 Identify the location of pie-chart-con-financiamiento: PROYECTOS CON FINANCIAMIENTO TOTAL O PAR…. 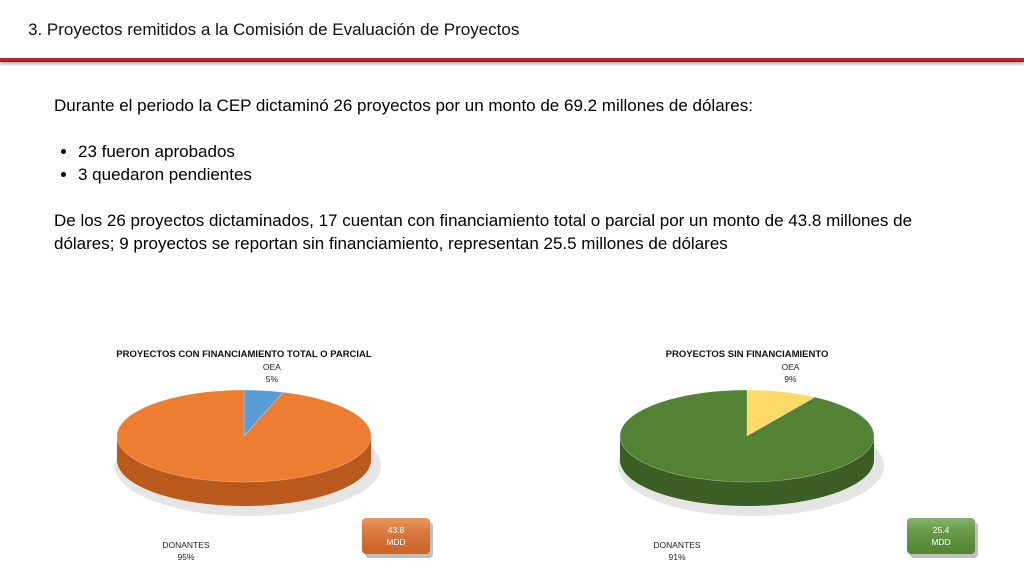
(274, 455).